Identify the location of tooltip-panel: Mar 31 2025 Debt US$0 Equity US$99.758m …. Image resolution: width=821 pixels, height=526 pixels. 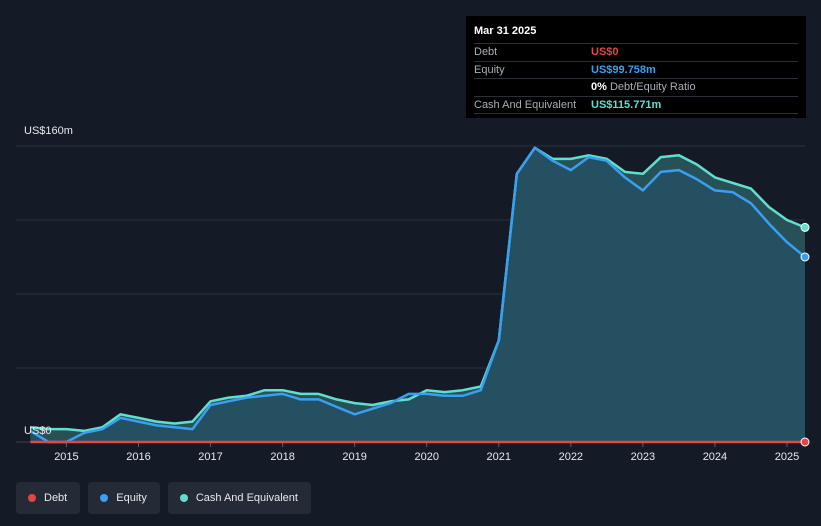
(636, 67).